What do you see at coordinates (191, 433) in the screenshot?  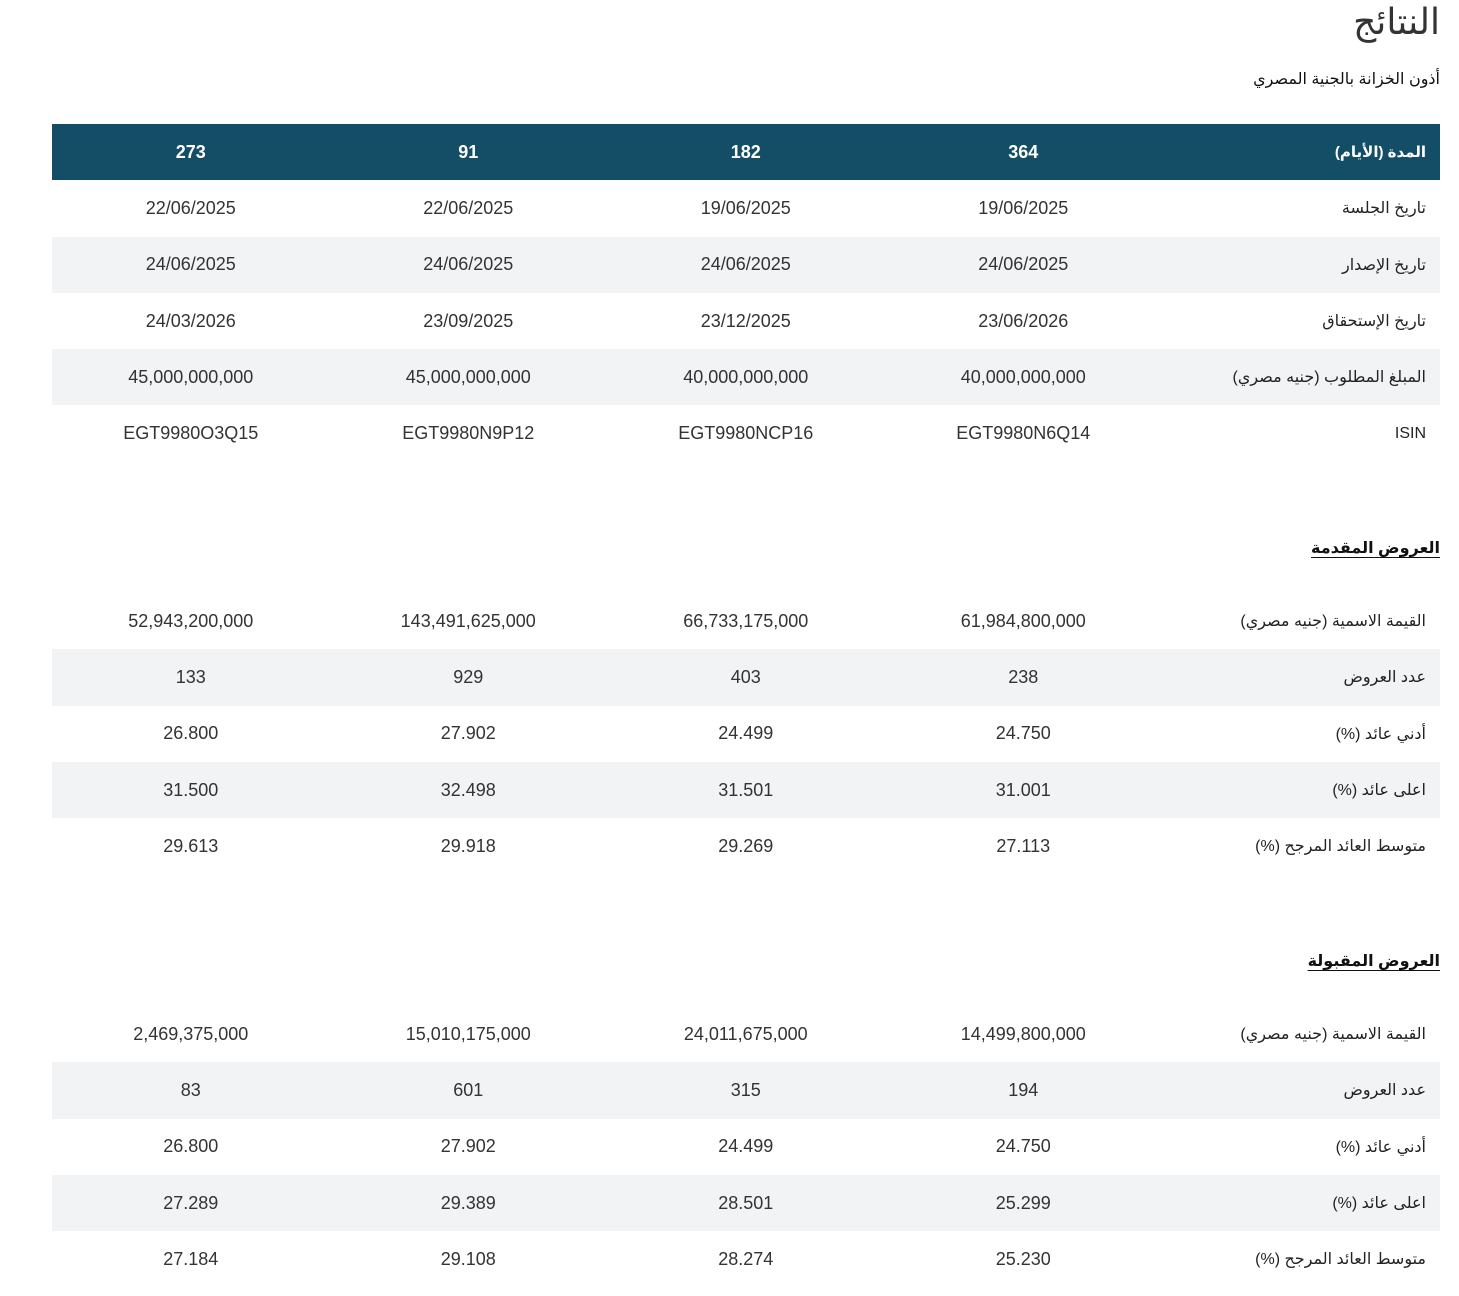 I see `cell-value: EGT9980O3Q15` at bounding box center [191, 433].